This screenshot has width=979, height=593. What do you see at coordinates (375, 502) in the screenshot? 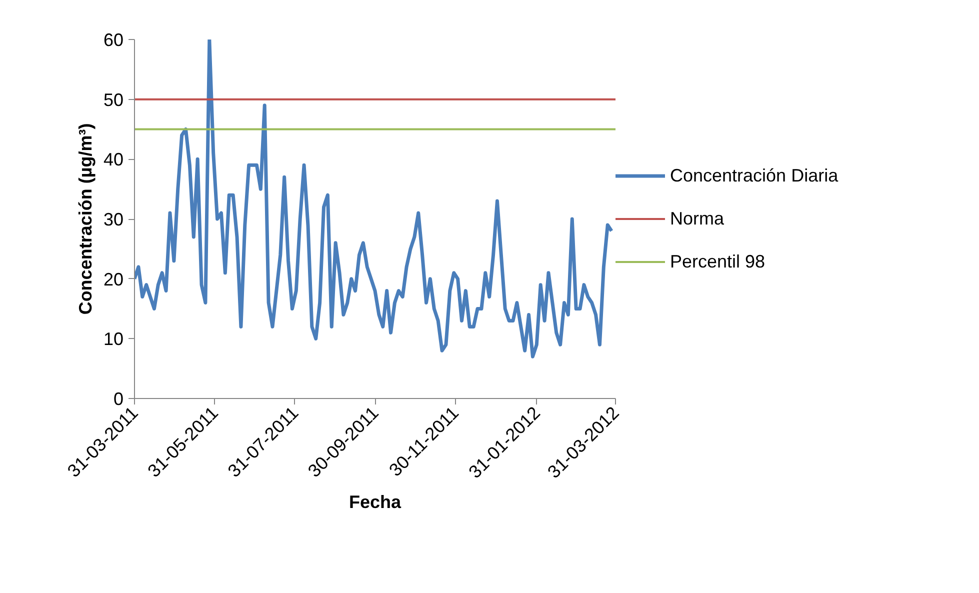
I see `x-axis-title: Fecha` at bounding box center [375, 502].